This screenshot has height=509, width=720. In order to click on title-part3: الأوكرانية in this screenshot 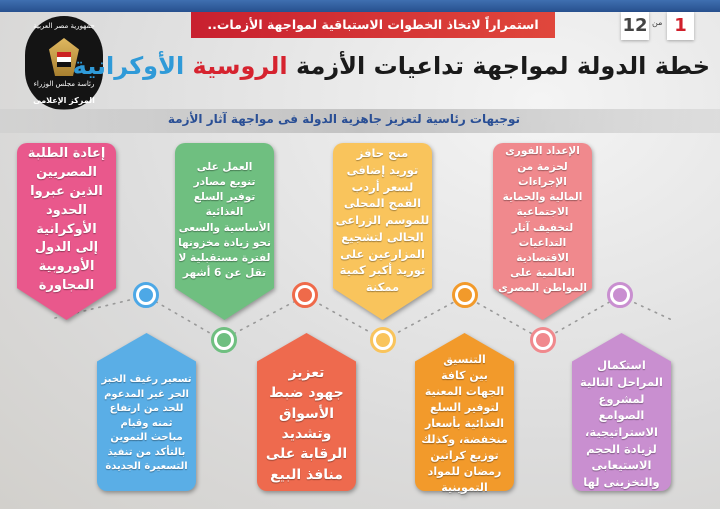, I will do `click(128, 66)`.